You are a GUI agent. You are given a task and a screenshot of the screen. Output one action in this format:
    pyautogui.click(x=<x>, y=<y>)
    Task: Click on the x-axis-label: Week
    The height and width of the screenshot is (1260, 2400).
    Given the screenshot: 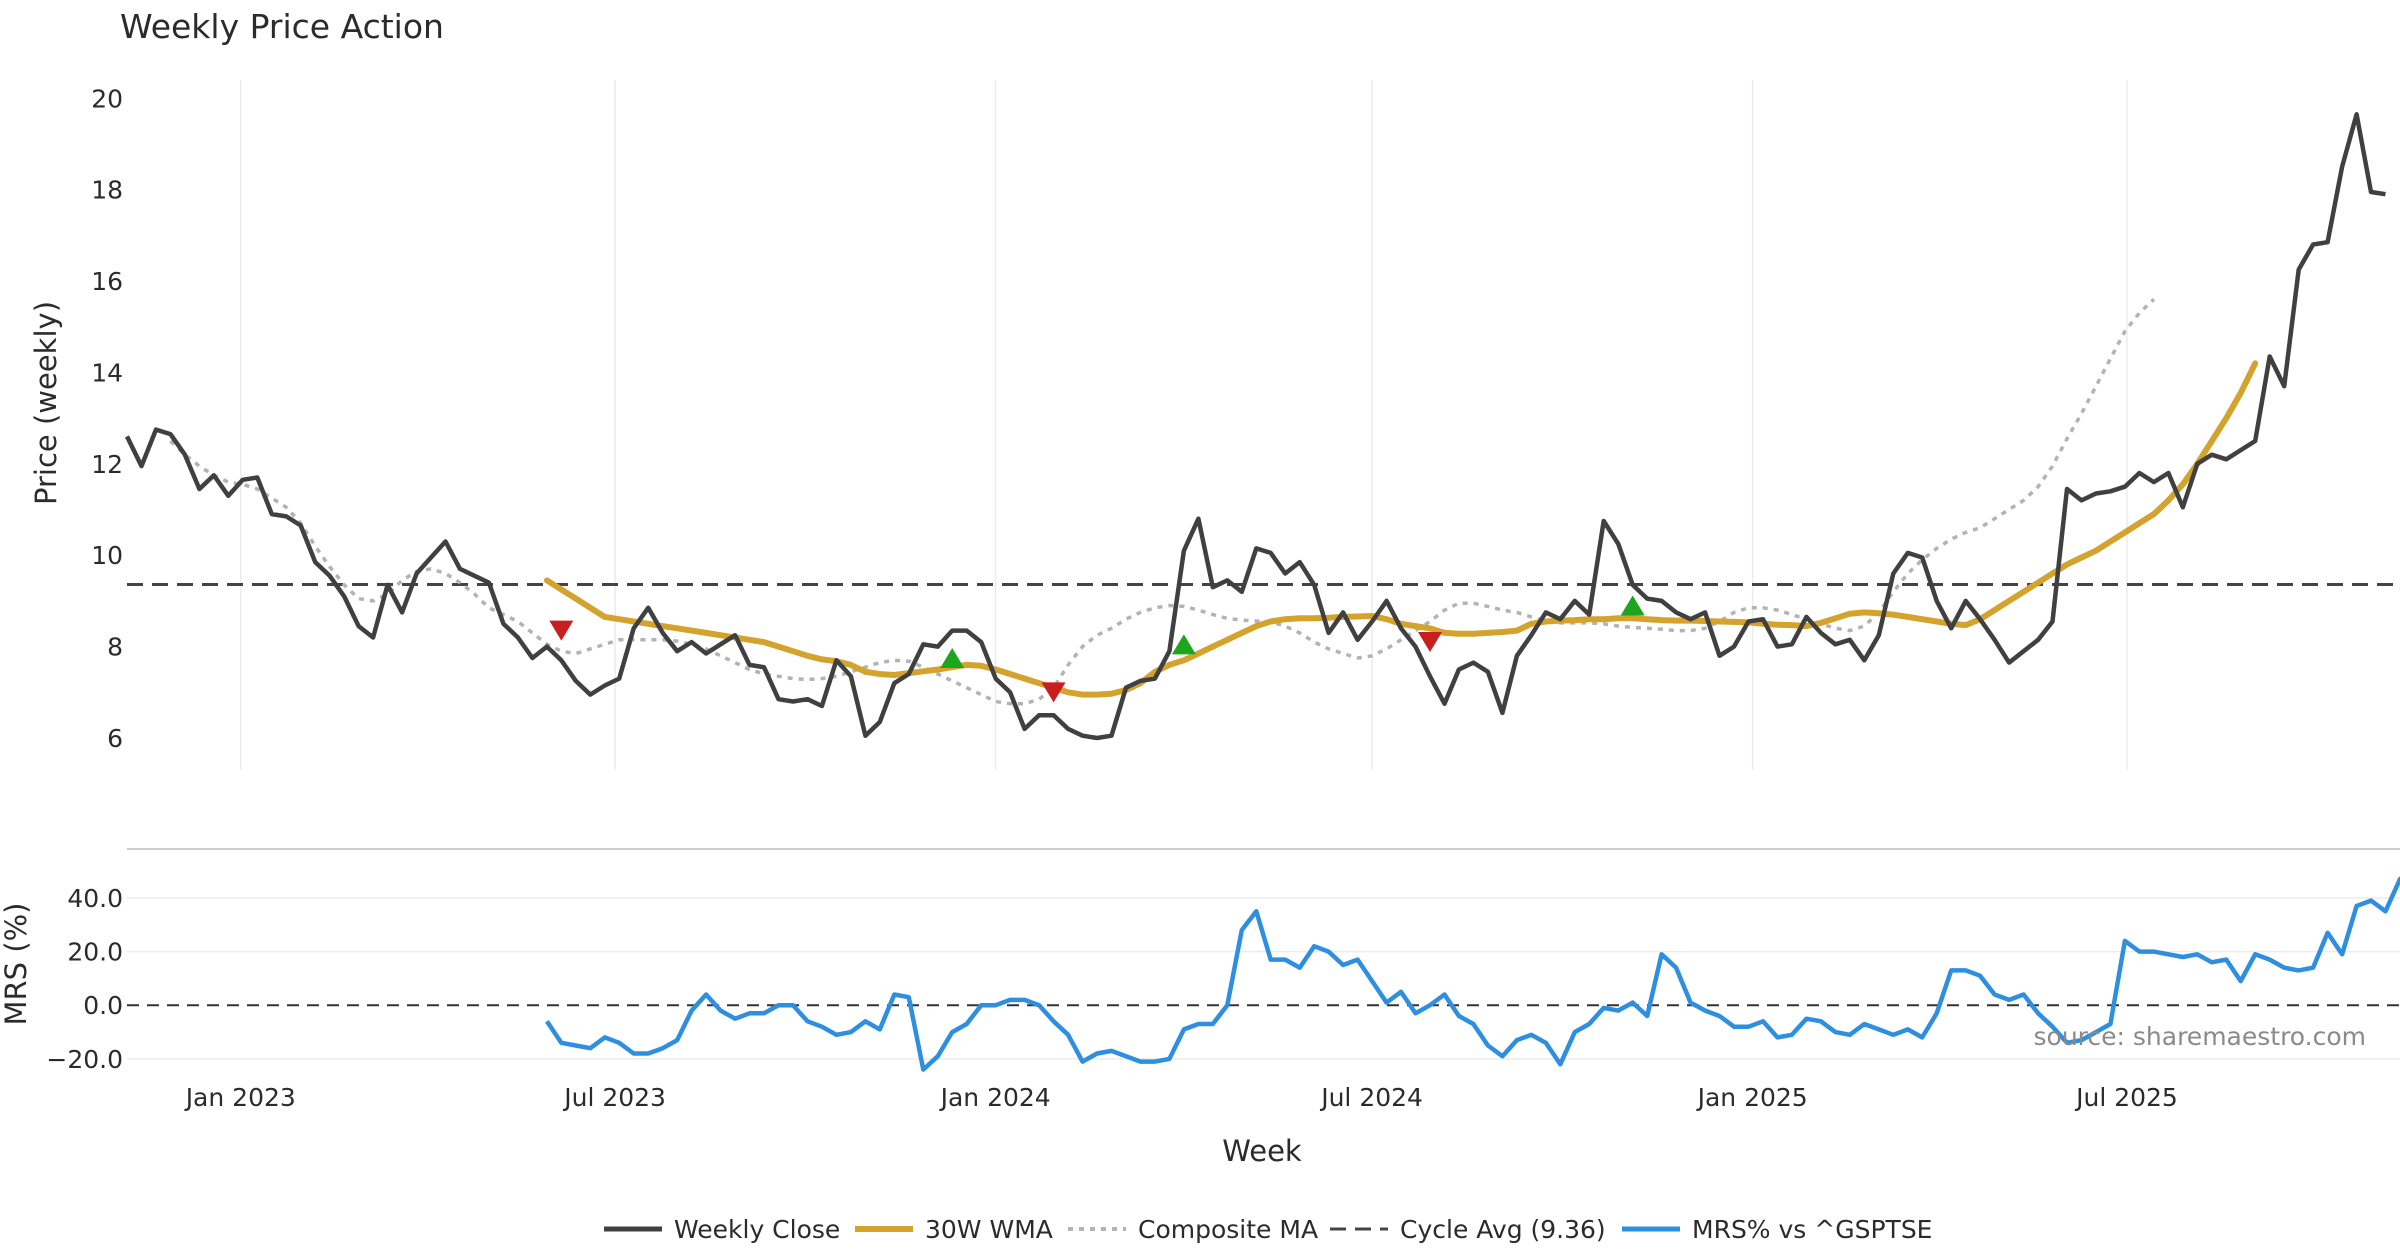 What is the action you would take?
    pyautogui.click(x=1262, y=1151)
    